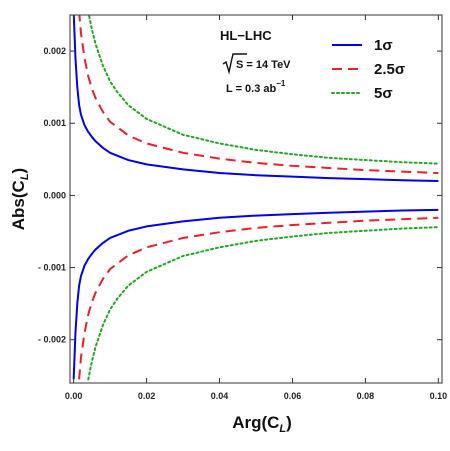 This screenshot has width=450, height=451. What do you see at coordinates (220, 396) in the screenshot?
I see `x-tick-label: 0.04` at bounding box center [220, 396].